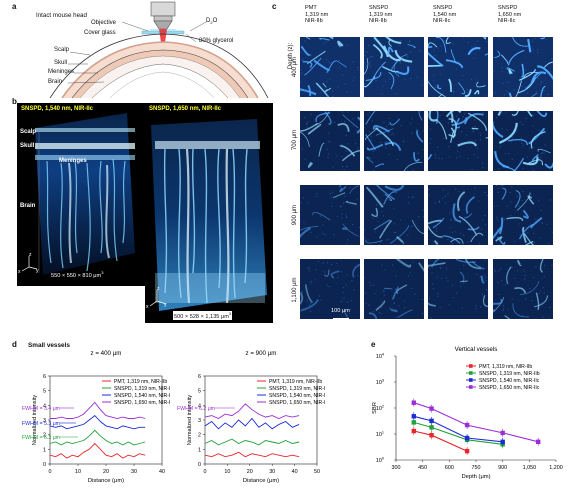  I want to click on y-tick-label: 10³, so click(380, 383).